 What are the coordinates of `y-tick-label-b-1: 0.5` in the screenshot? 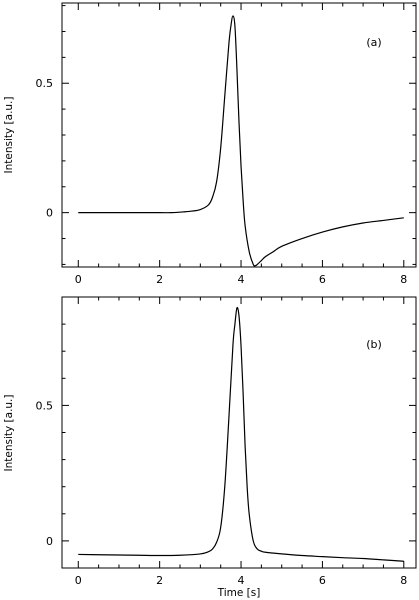 It's located at (45, 405).